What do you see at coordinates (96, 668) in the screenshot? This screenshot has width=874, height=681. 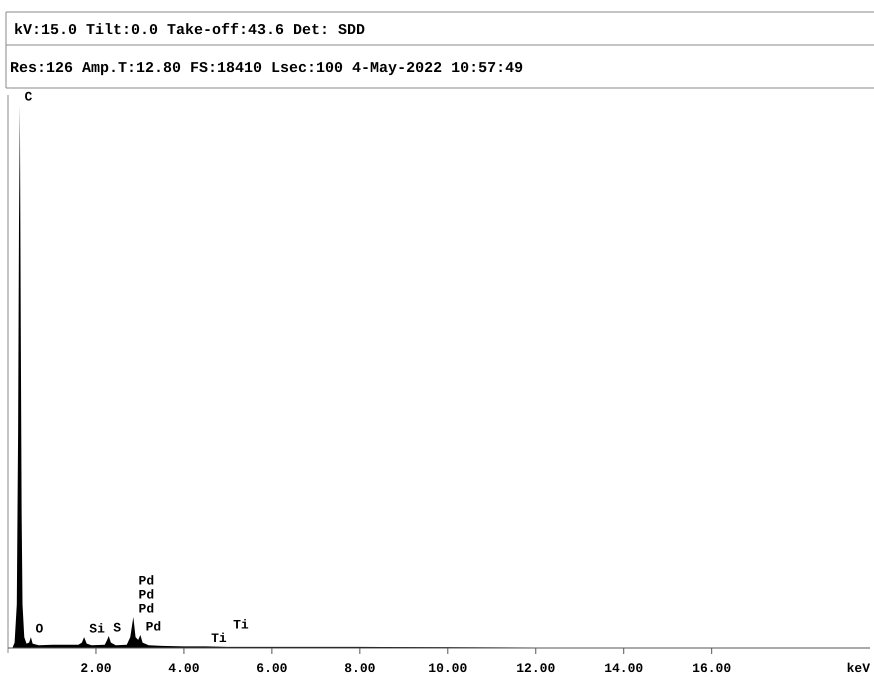 I see `x-tick-label: 2.00` at bounding box center [96, 668].